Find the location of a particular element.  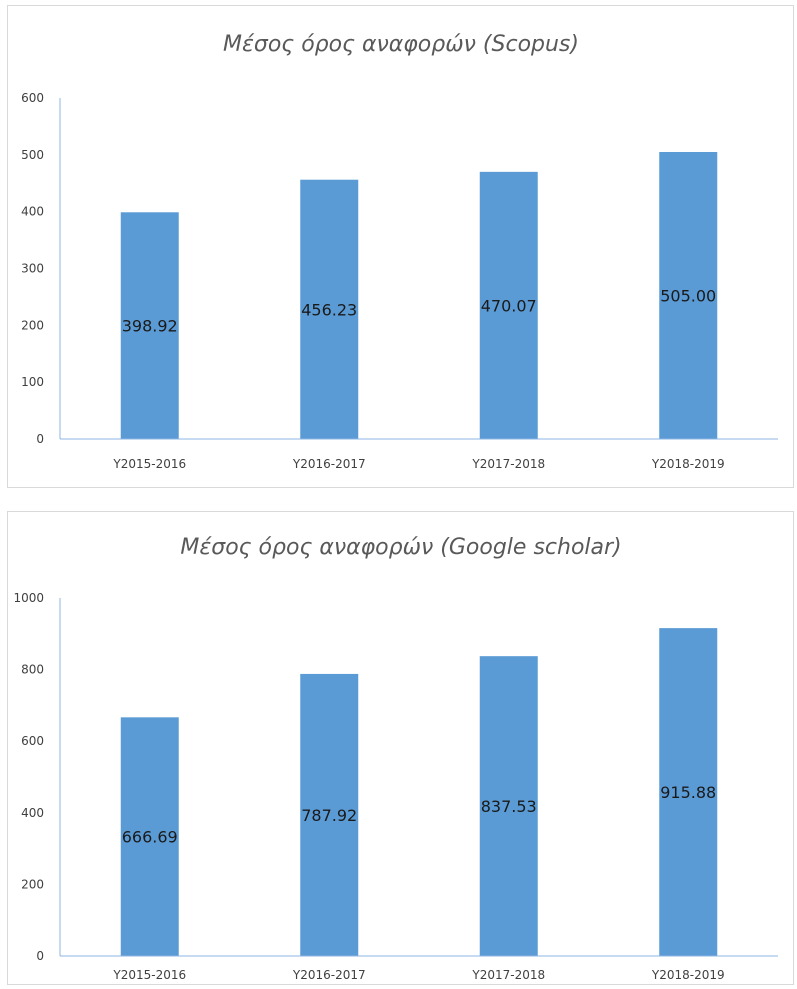

data-label: 915.88 is located at coordinates (688, 792).